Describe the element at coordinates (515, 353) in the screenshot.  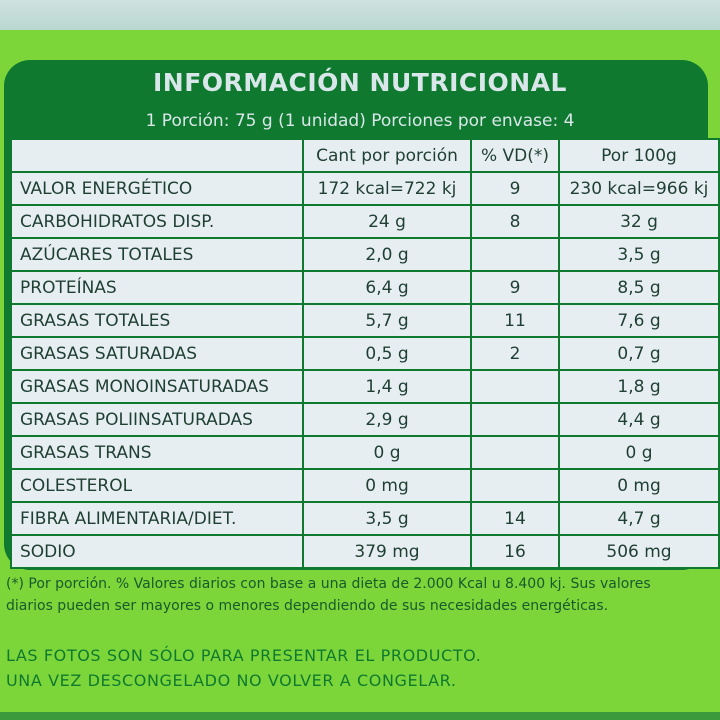
I see `vd-value: 2` at that location.